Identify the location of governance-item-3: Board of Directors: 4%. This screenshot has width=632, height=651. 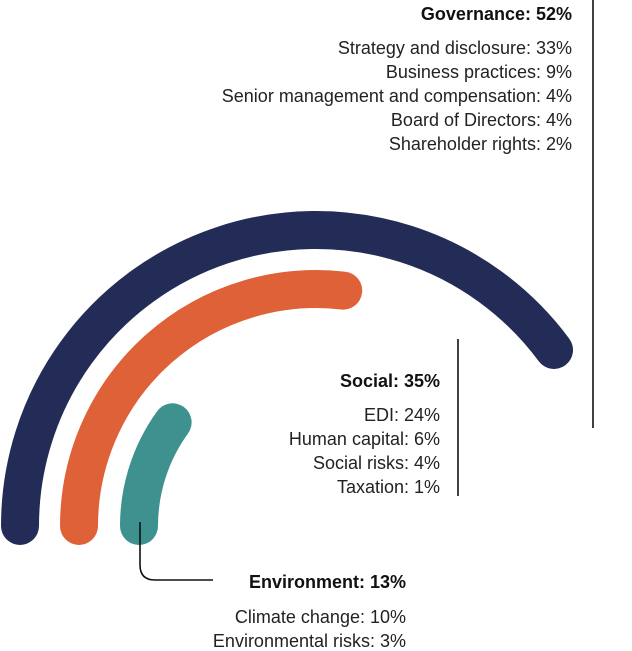
(481, 120).